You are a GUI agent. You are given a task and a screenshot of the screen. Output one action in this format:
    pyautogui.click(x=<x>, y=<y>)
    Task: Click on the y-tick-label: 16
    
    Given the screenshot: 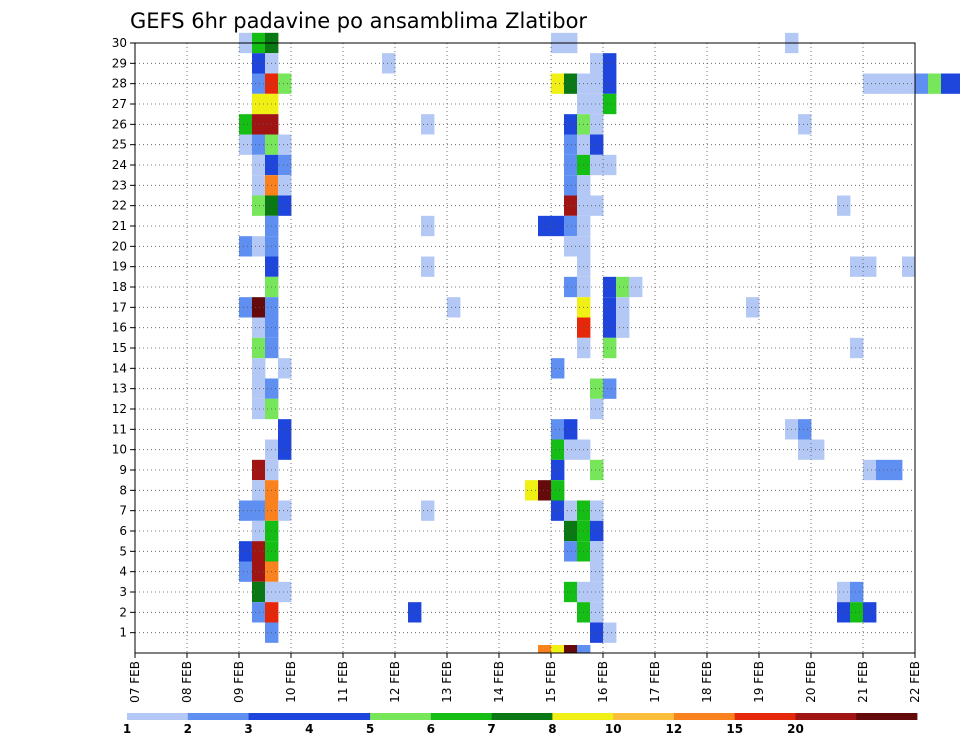 What is the action you would take?
    pyautogui.click(x=119, y=328)
    